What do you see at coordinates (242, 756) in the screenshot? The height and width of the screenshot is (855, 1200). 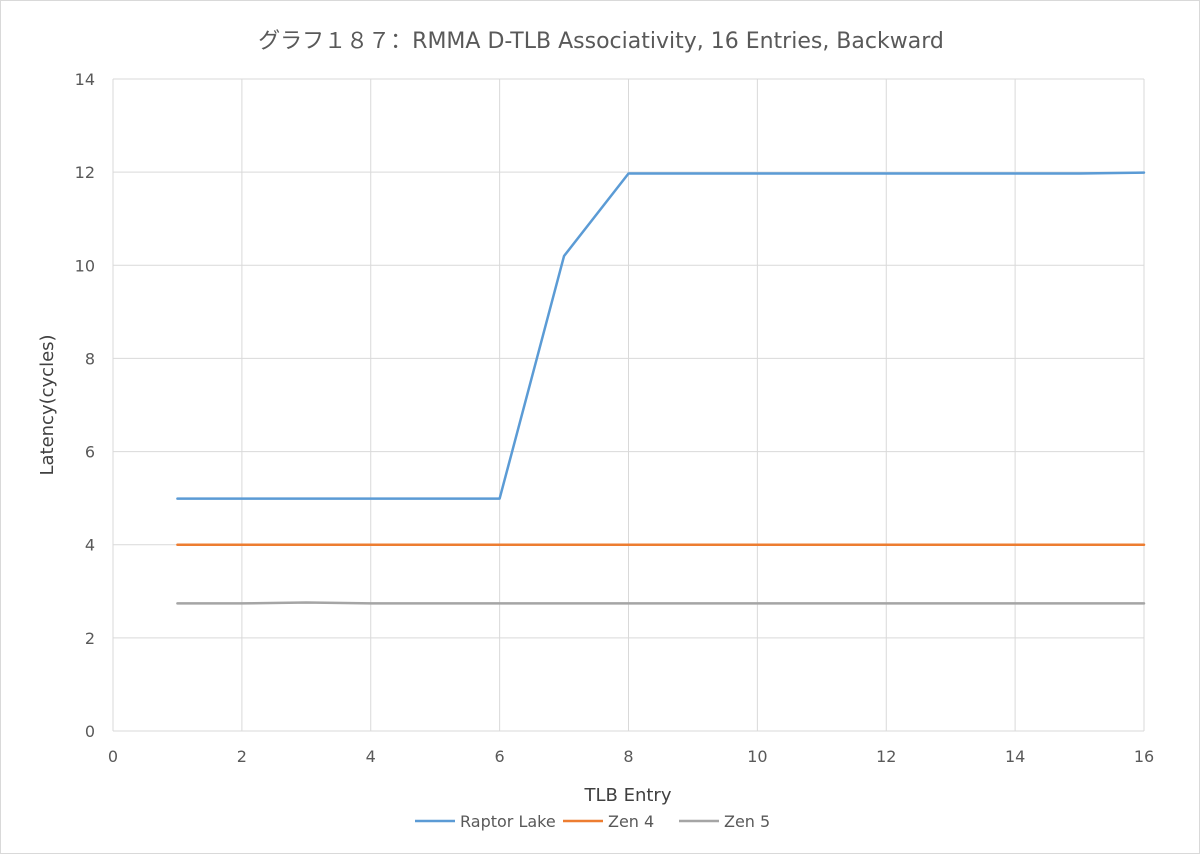 I see `x-tick-label-1: 2` at bounding box center [242, 756].